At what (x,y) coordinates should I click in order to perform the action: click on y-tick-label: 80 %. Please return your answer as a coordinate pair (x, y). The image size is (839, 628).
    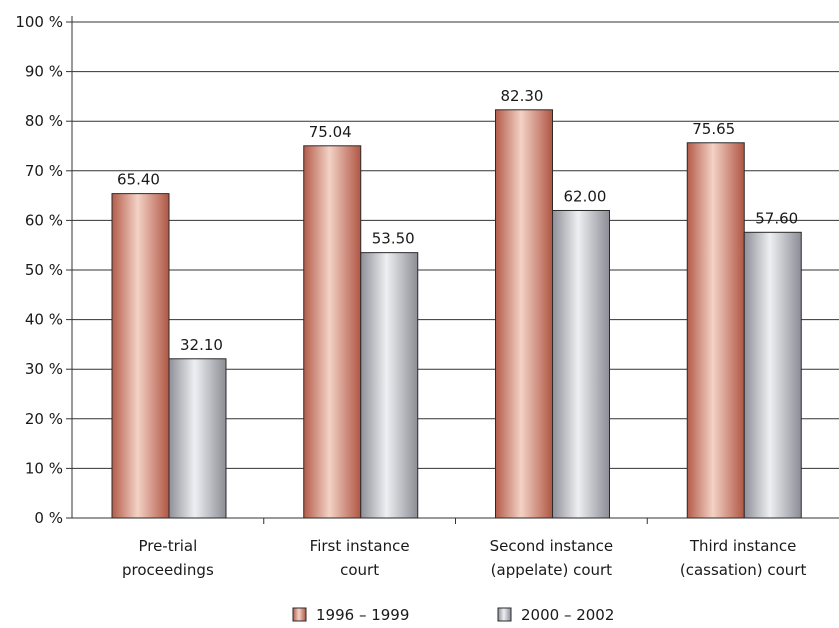
    Looking at the image, I should click on (44, 121).